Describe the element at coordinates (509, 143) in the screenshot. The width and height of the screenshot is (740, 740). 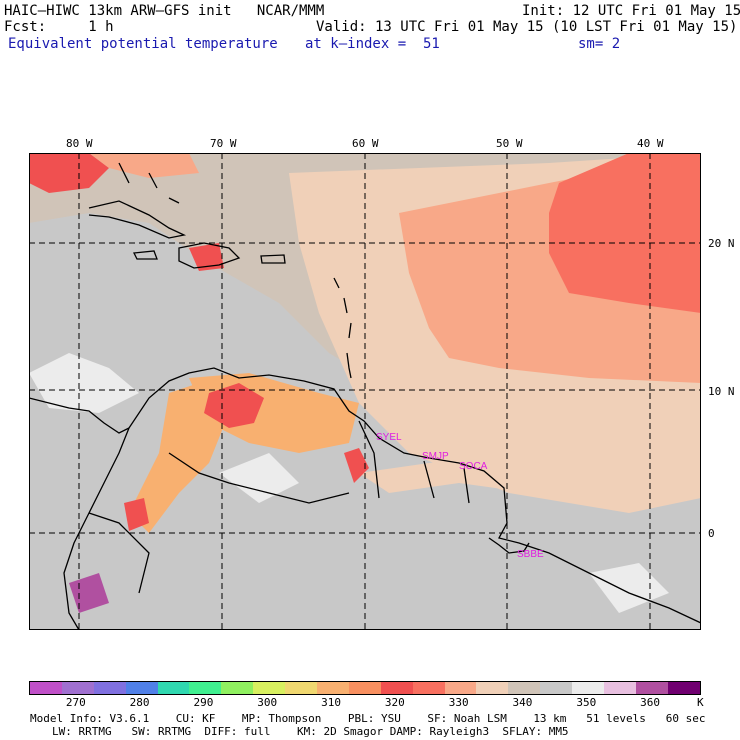
I see `lon-label-50w: 50 W` at that location.